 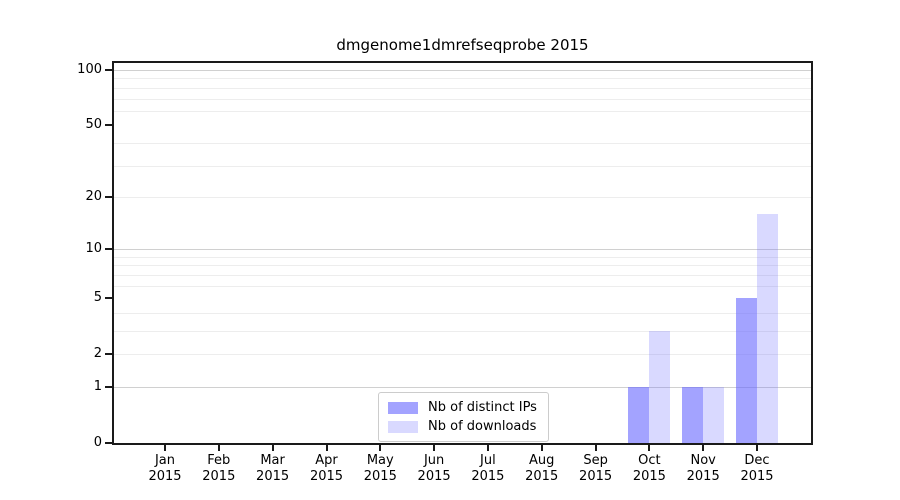 I want to click on legend-item: Nb of distinct IPs, so click(x=462, y=407).